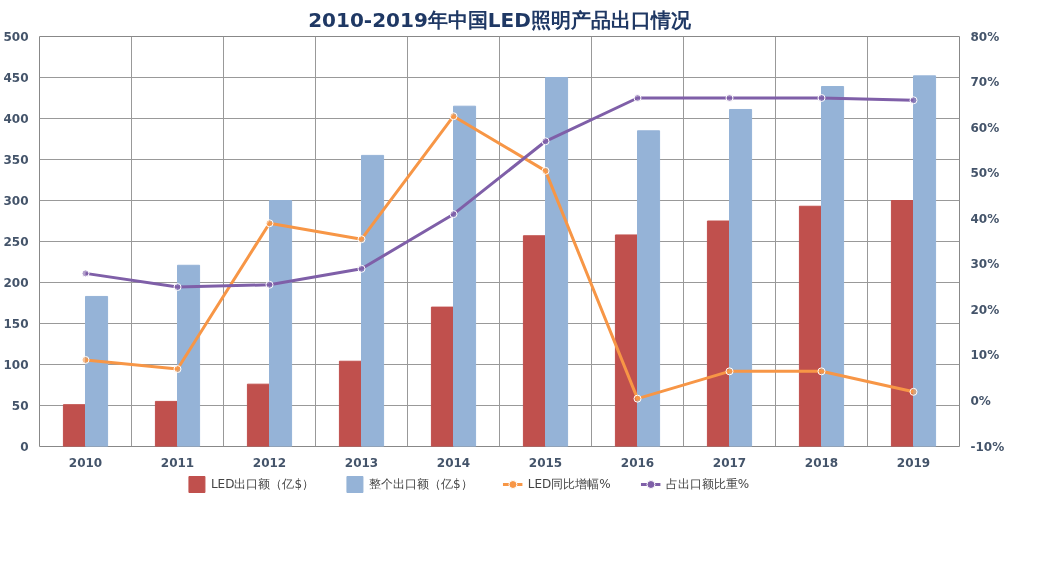 This screenshot has width=1046, height=586. Describe the element at coordinates (16, 78) in the screenshot. I see `y-tick-label: 450` at that location.